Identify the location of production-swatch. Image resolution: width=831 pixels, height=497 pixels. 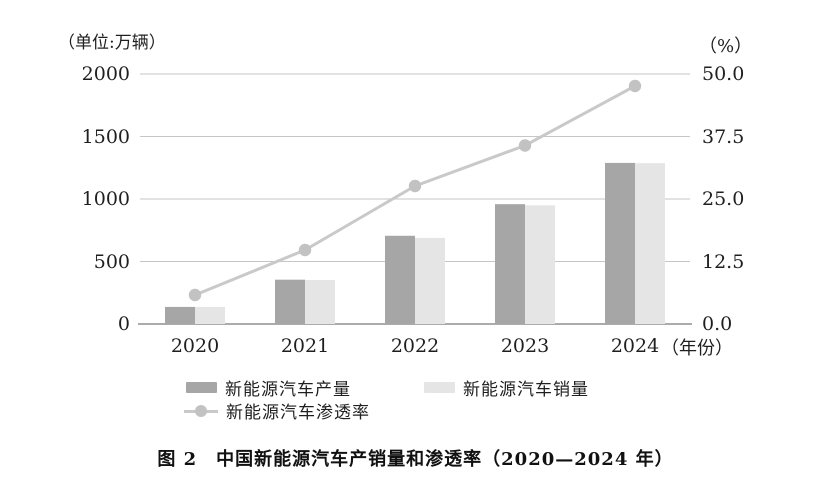
(201, 387).